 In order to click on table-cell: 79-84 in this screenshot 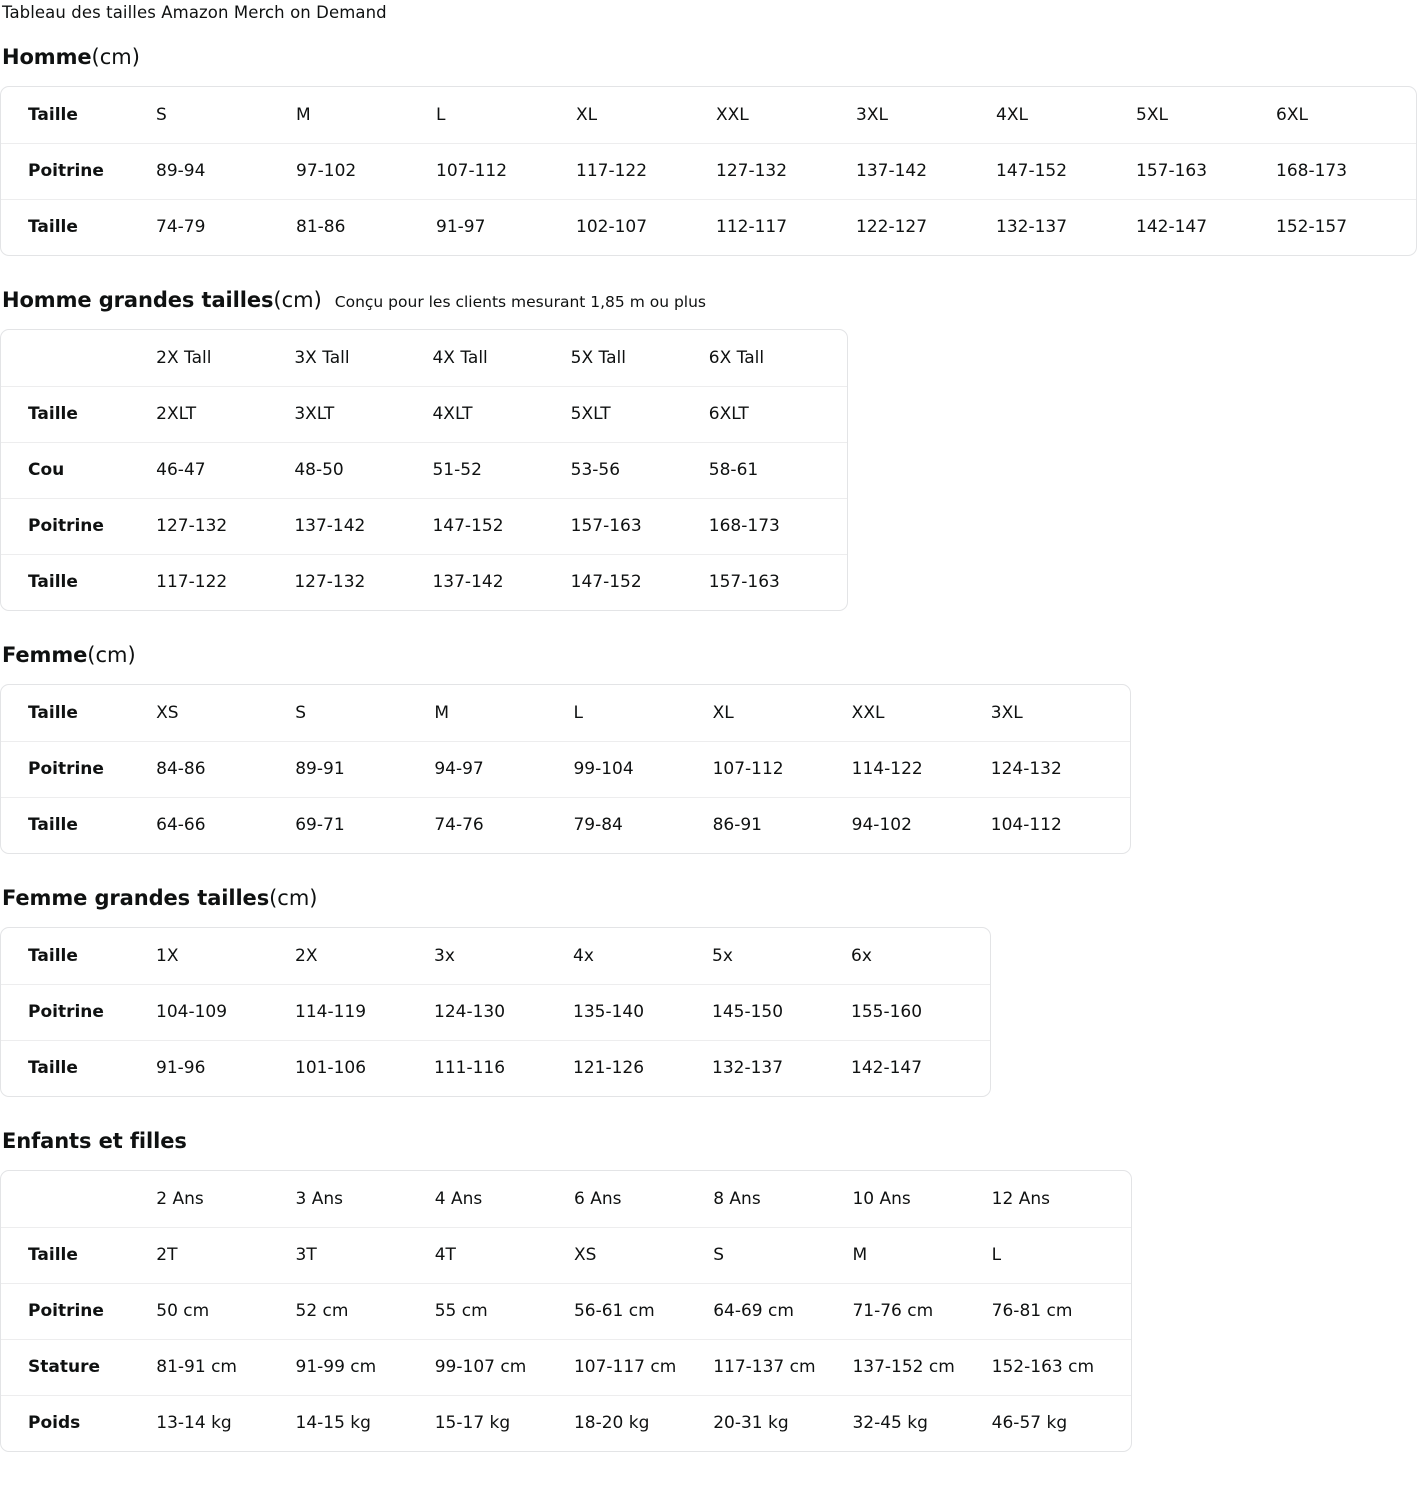, I will do `click(643, 824)`.